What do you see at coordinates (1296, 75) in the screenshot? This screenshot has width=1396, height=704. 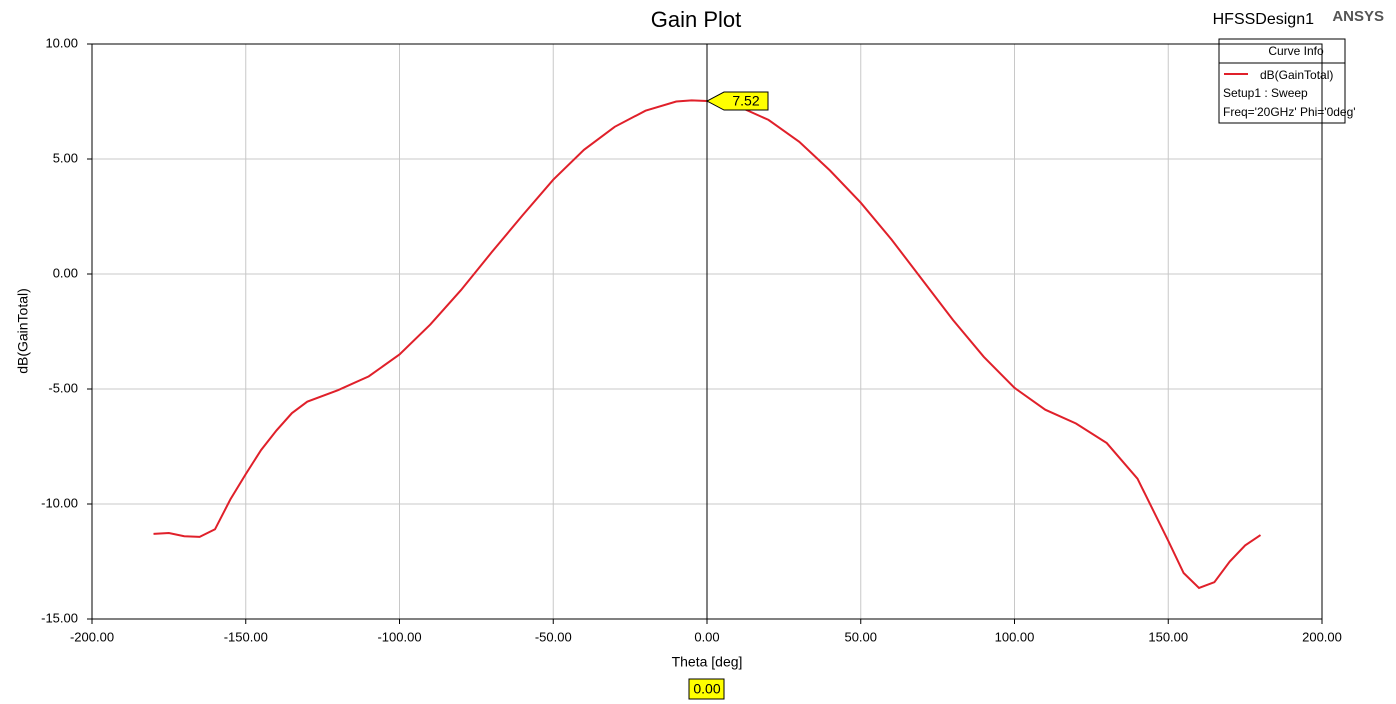 I see `legend-entry: dB(GainTotal)` at bounding box center [1296, 75].